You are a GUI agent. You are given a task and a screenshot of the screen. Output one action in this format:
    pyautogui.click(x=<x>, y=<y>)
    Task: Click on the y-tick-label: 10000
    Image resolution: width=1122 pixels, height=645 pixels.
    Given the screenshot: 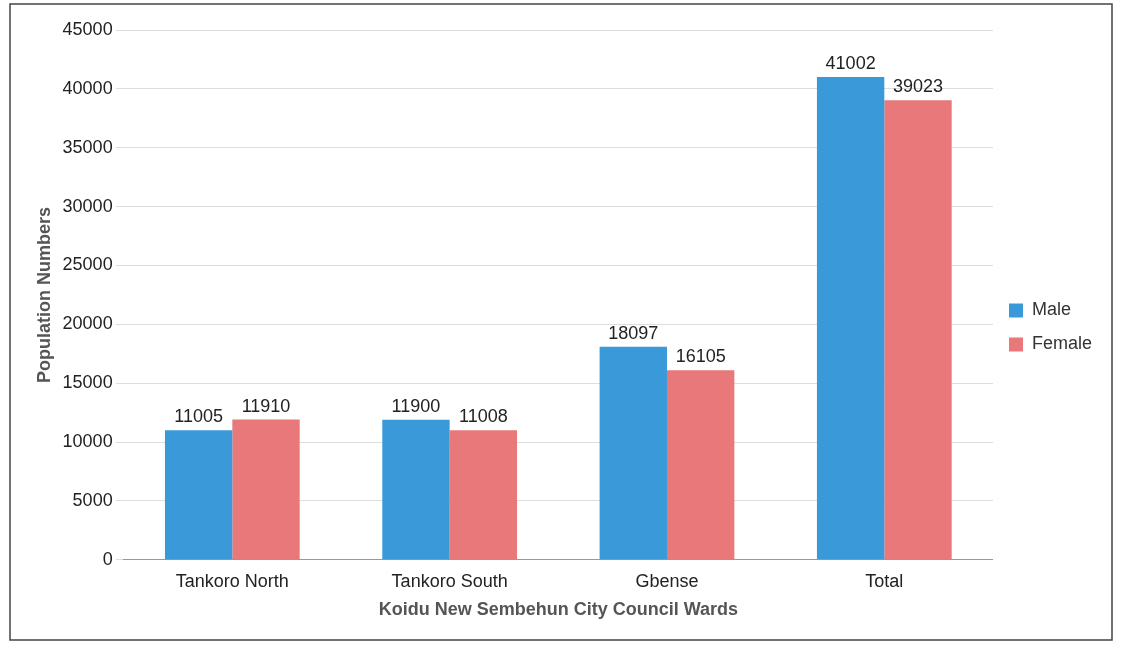 What is the action you would take?
    pyautogui.click(x=87, y=441)
    